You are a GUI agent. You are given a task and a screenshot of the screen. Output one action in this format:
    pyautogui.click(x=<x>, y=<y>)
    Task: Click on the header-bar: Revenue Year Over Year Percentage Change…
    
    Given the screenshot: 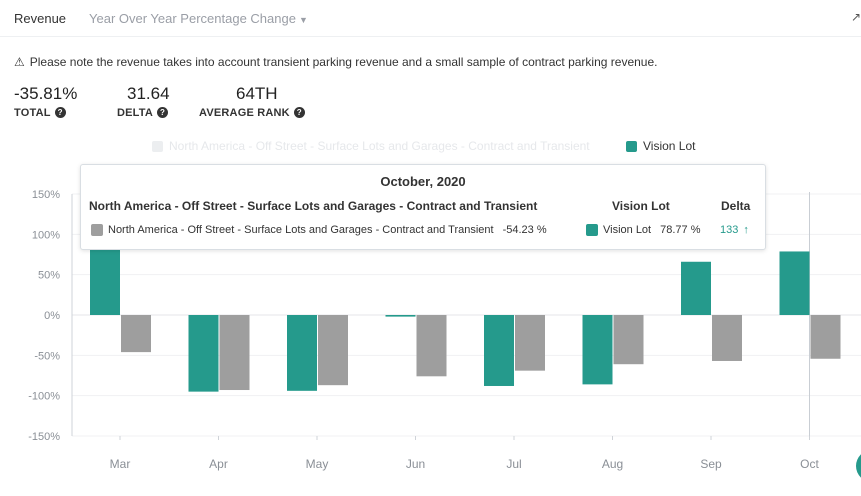 What is the action you would take?
    pyautogui.click(x=430, y=18)
    